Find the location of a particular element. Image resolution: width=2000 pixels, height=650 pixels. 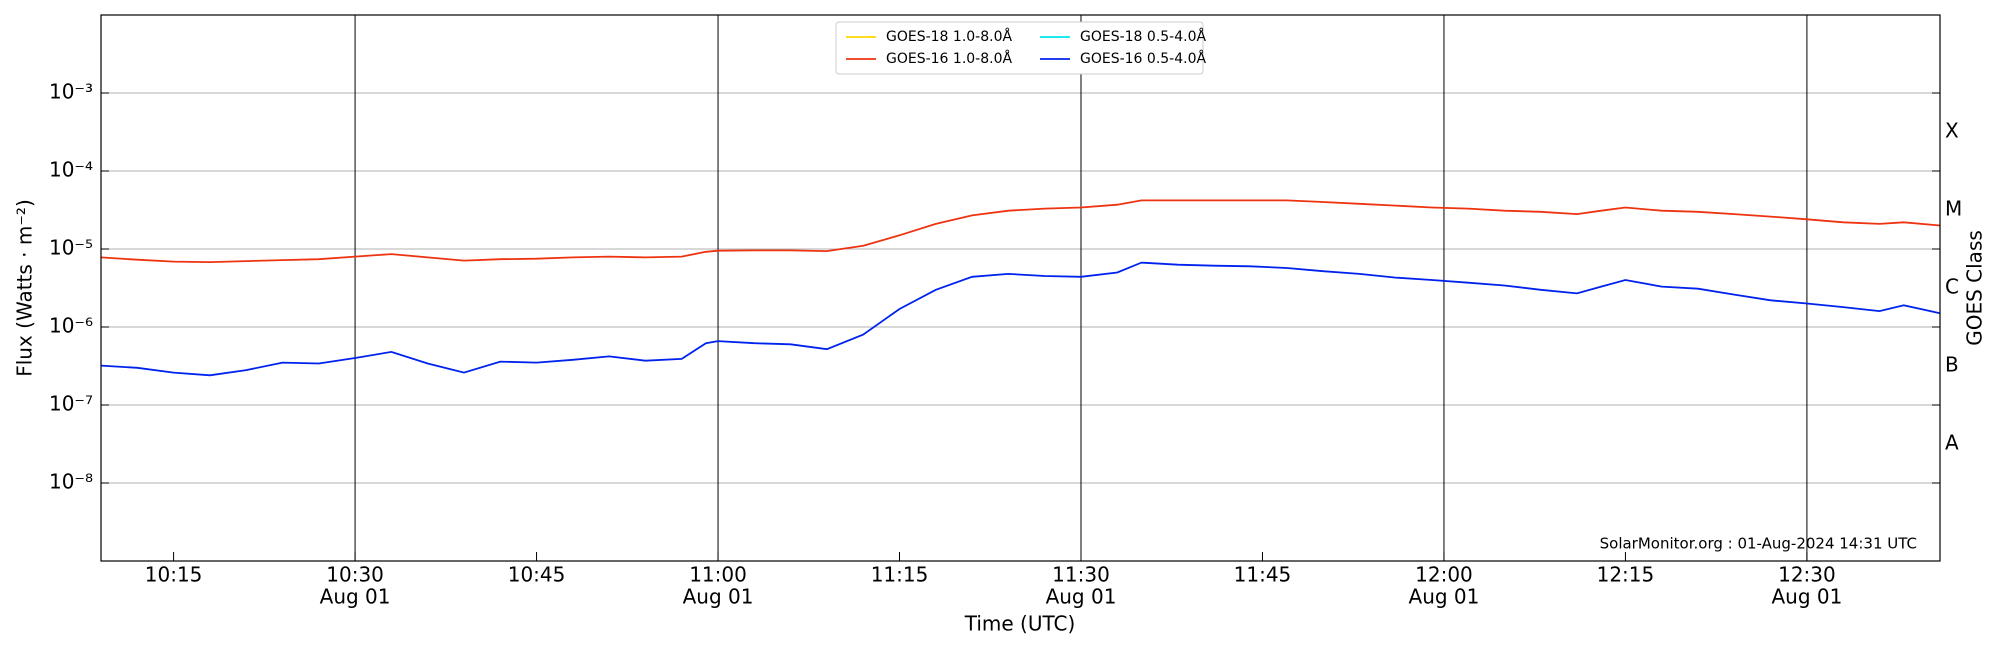

legend-label: GOES-18 1.0-8.0Å is located at coordinates (949, 36).